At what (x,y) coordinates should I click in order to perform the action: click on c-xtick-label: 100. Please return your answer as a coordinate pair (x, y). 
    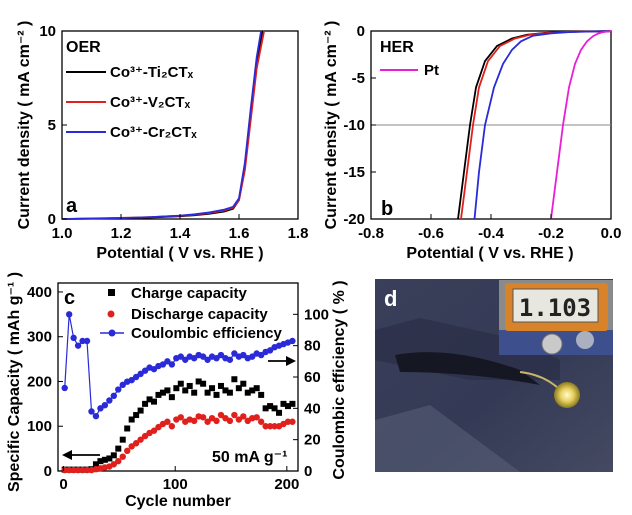
    Looking at the image, I should click on (175, 484).